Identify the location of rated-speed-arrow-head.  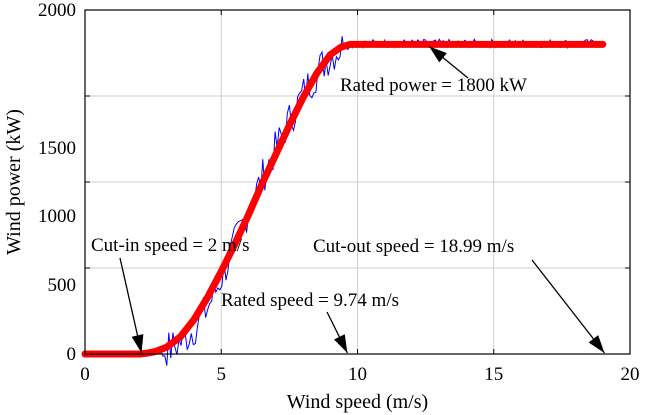
(341, 343).